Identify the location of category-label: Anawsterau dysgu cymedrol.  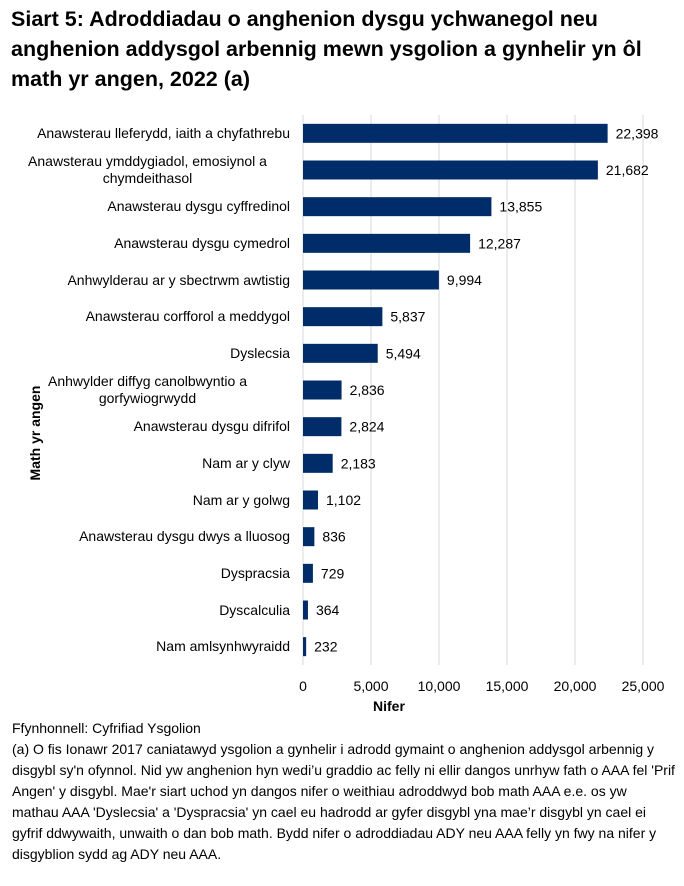
(147, 243).